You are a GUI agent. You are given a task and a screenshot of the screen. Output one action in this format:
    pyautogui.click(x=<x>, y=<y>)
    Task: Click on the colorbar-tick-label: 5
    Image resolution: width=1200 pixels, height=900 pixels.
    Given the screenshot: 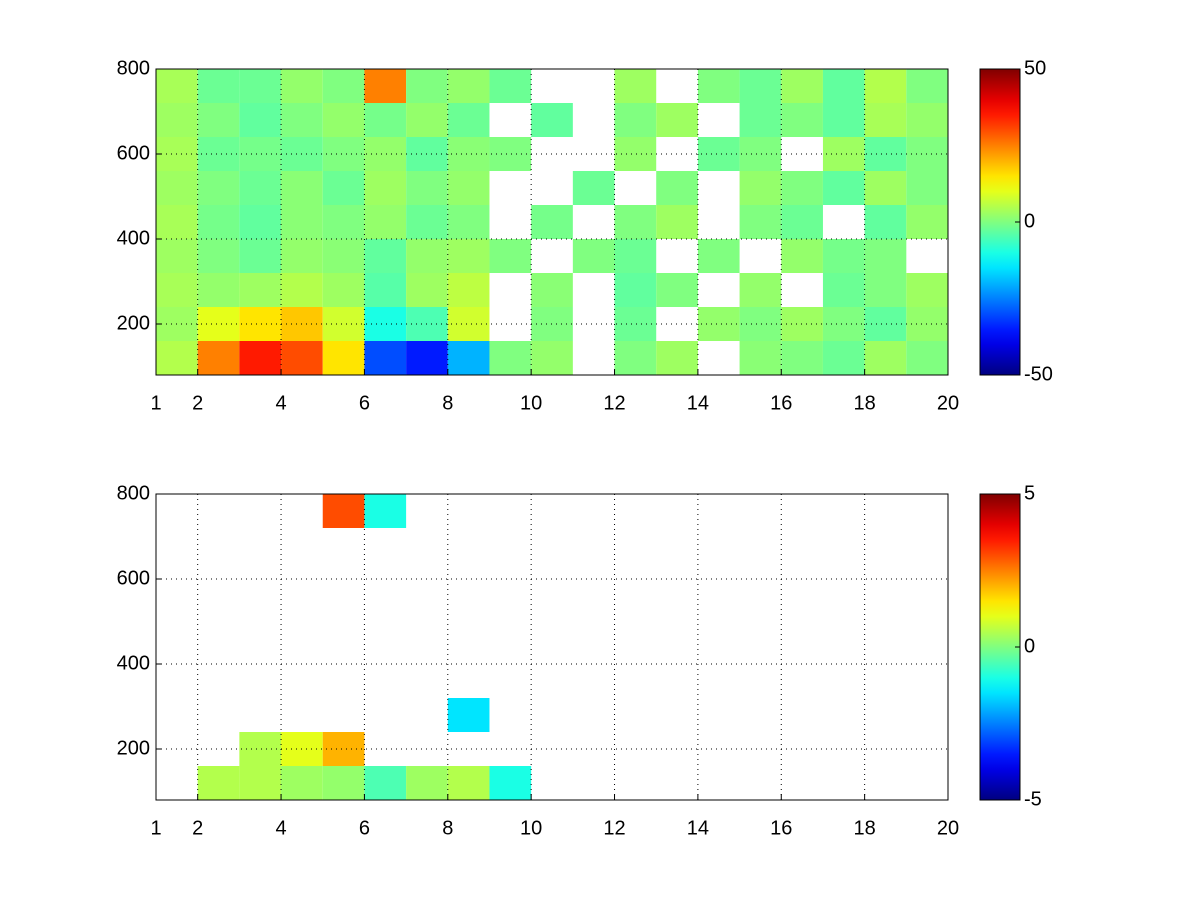 What is the action you would take?
    pyautogui.click(x=1029, y=493)
    